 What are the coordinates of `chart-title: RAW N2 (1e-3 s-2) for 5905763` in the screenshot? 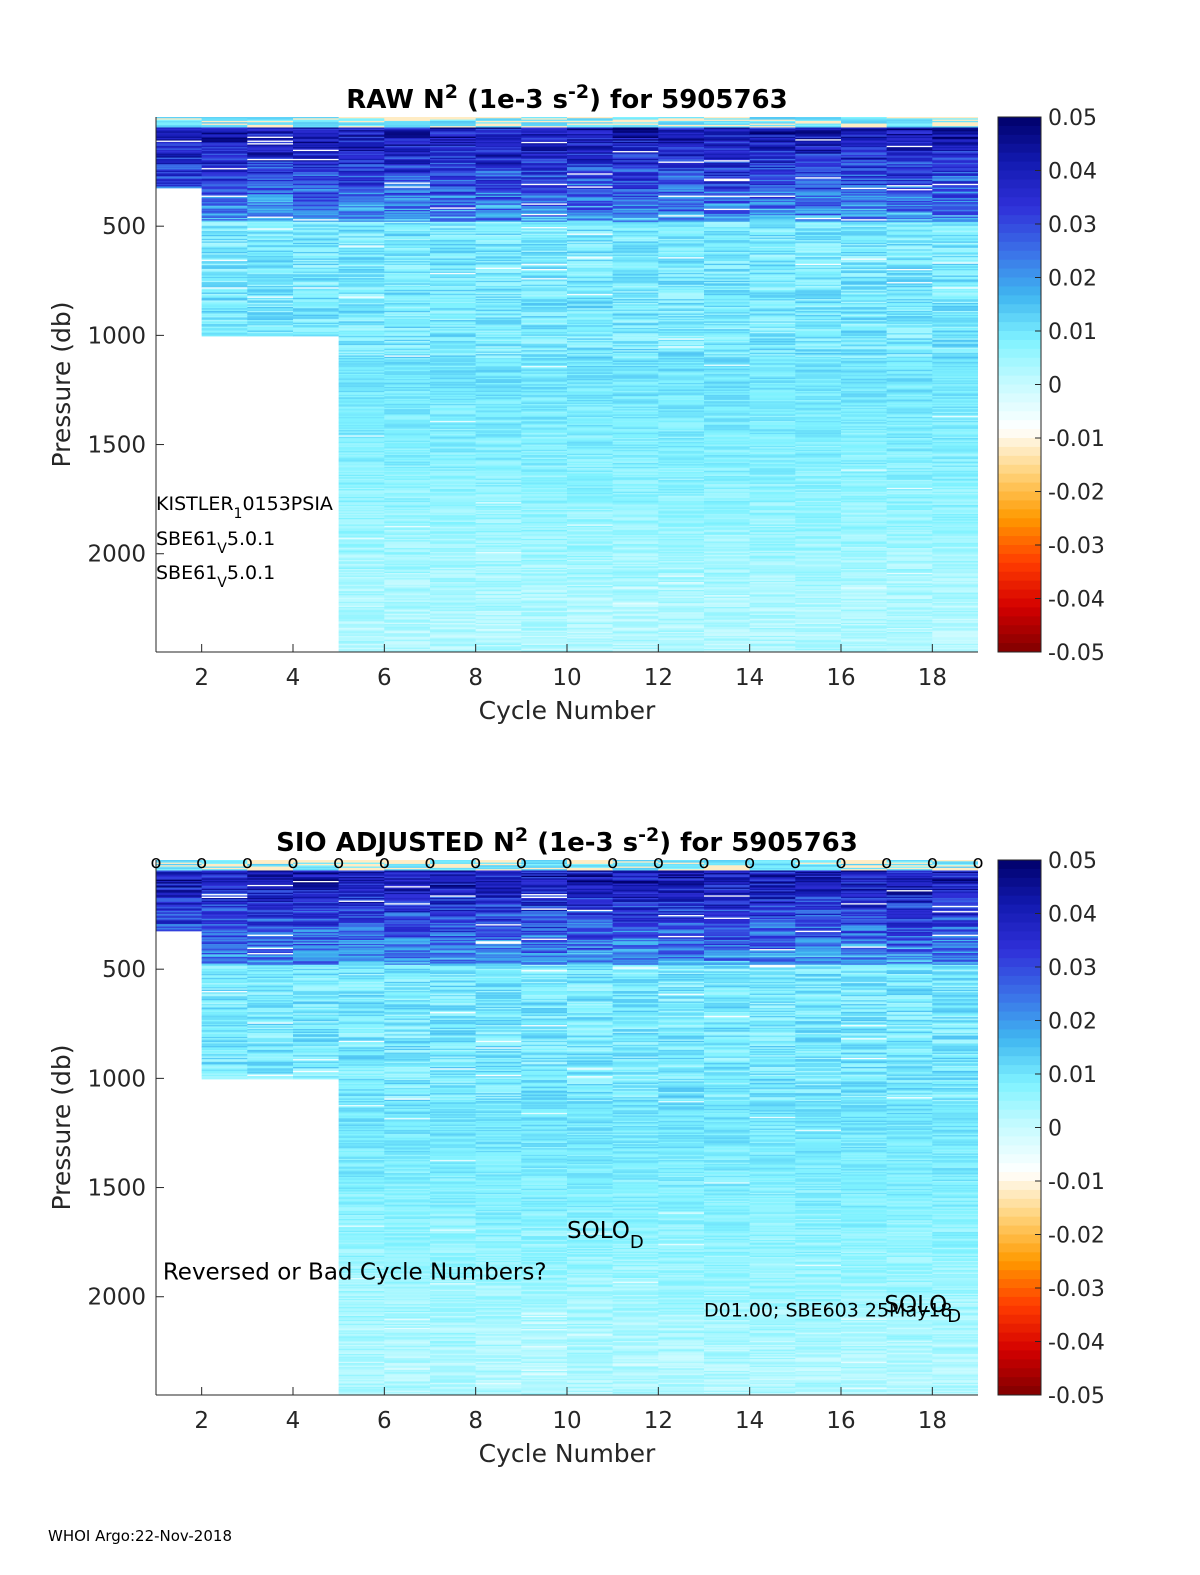 It's located at (567, 98).